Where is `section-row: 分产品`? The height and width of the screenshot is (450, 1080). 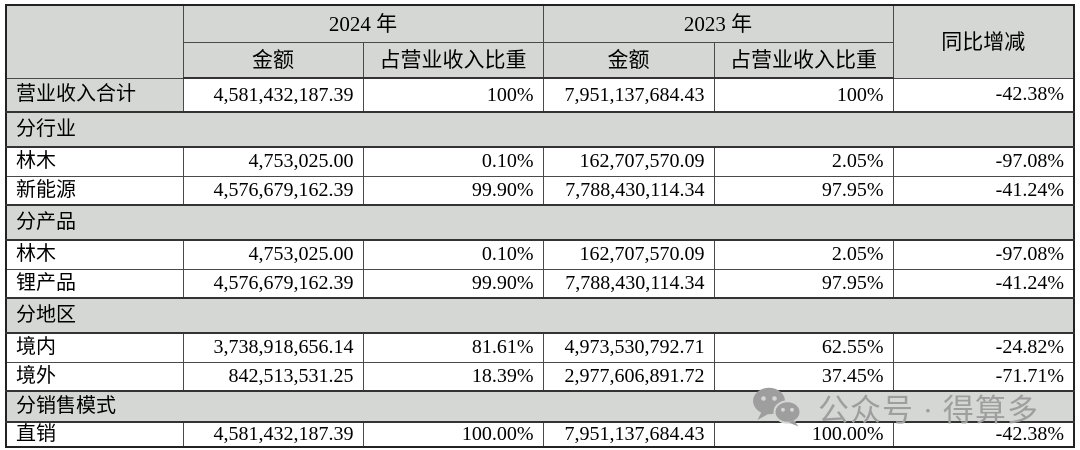
section-row: 分产品 is located at coordinates (540, 222).